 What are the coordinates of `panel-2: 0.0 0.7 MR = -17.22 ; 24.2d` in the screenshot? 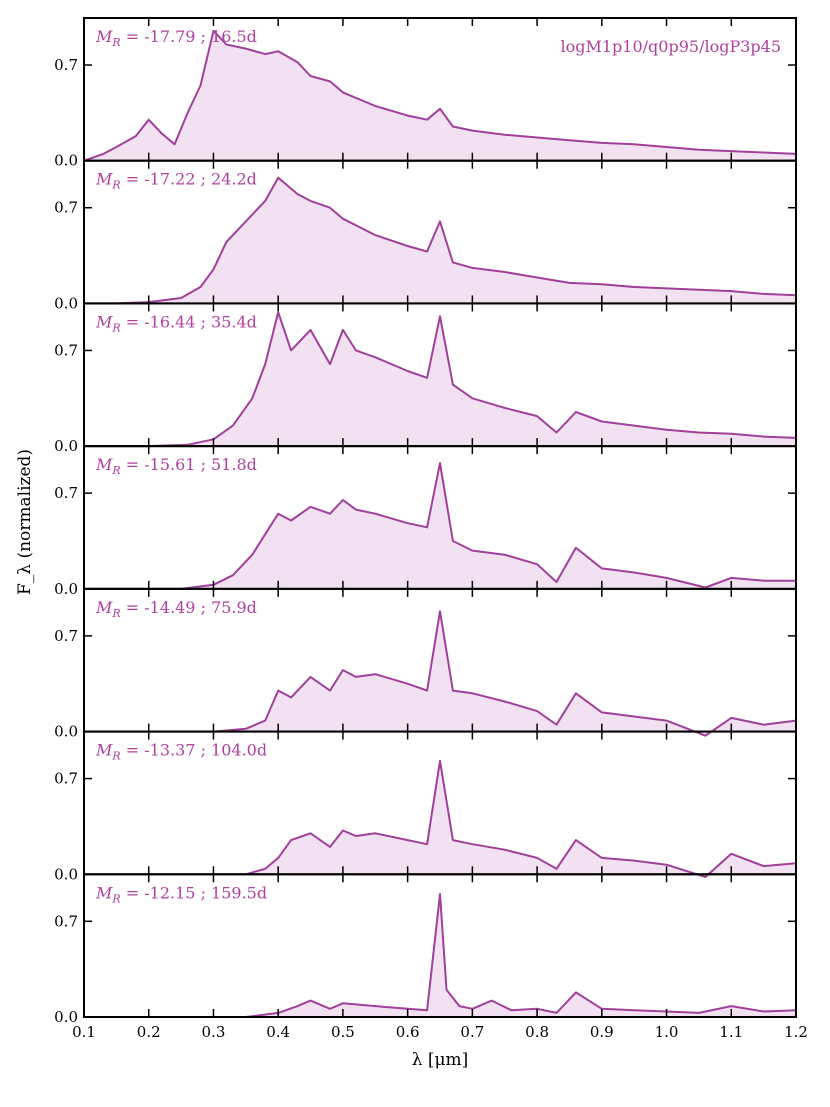 It's located at (425, 235).